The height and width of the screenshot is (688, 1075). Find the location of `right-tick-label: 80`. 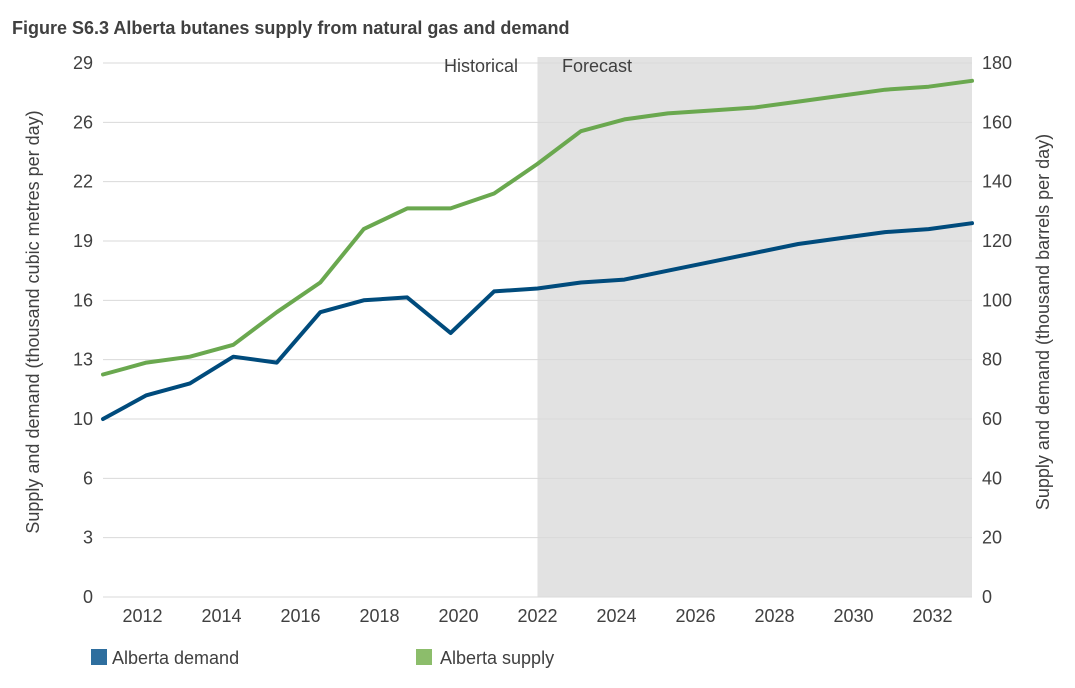

right-tick-label: 80 is located at coordinates (992, 360).